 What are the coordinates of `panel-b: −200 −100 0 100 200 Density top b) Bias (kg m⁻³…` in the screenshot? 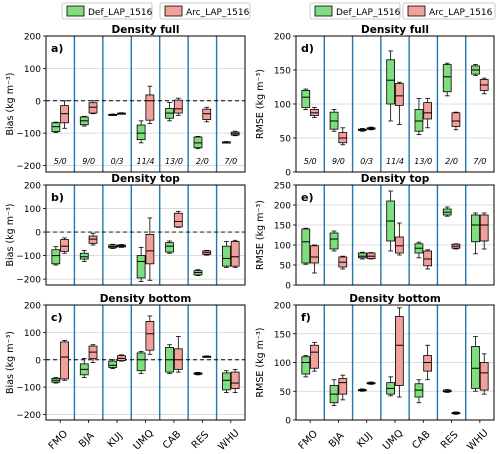 It's located at (125, 229).